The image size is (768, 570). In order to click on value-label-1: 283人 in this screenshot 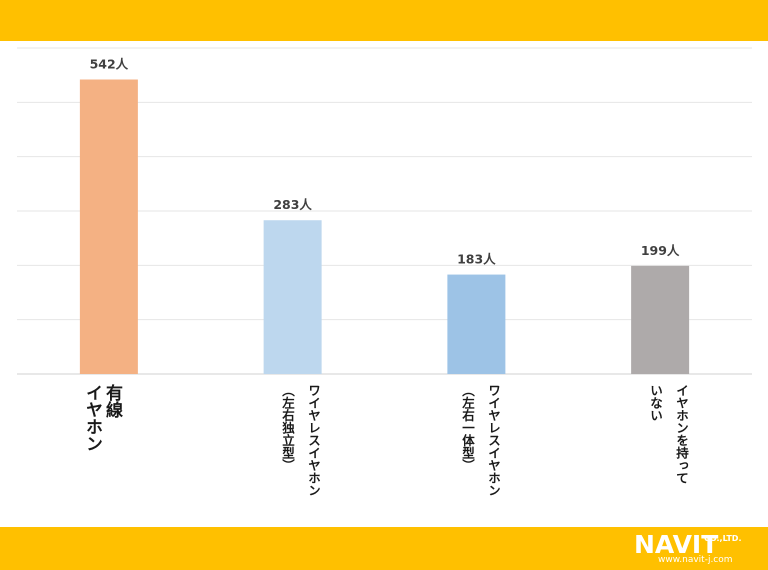, I will do `click(292, 204)`.